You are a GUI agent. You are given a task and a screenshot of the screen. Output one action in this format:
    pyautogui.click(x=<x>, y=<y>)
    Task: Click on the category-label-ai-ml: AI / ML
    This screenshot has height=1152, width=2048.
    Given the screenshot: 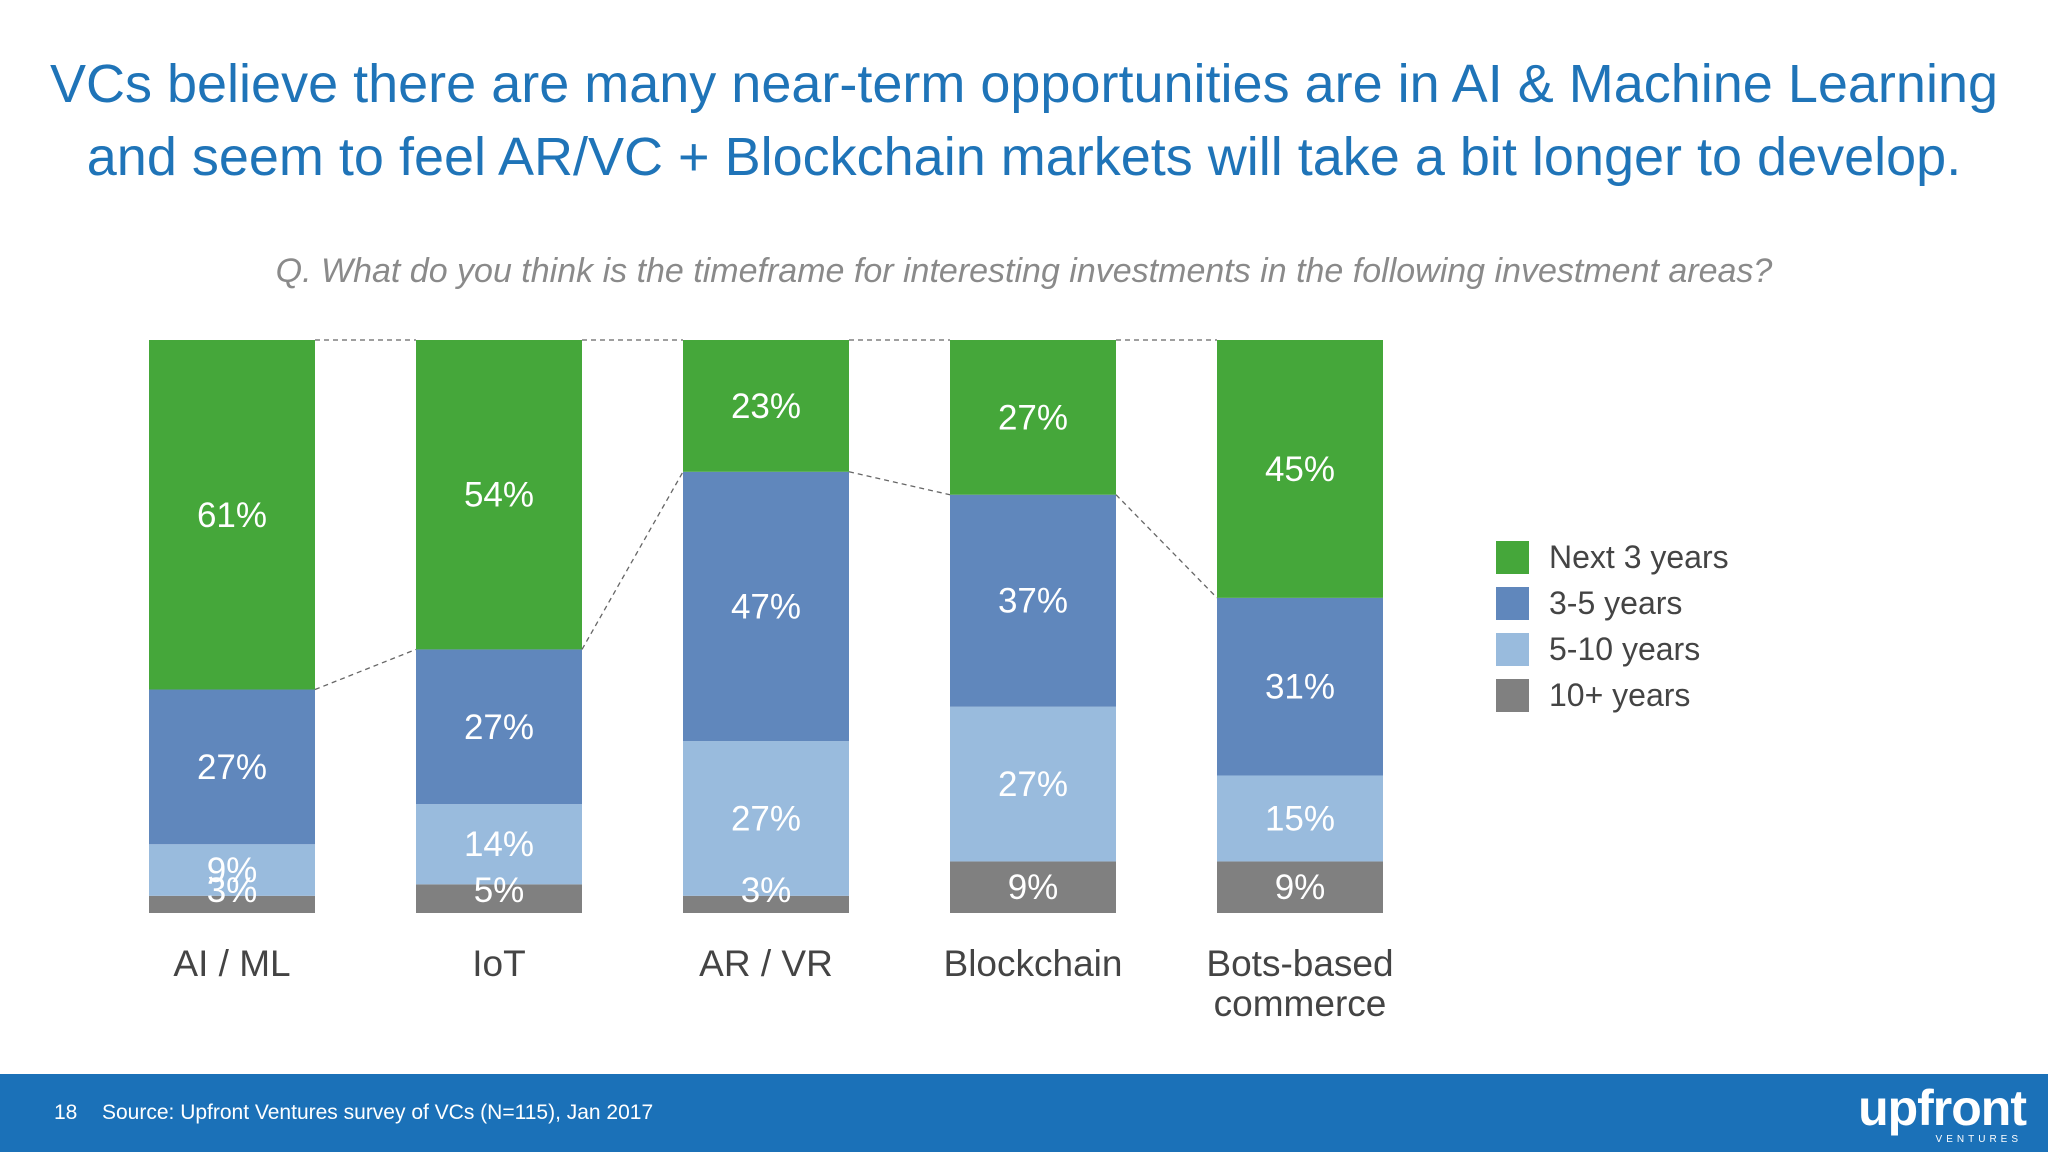 What is the action you would take?
    pyautogui.click(x=231, y=963)
    